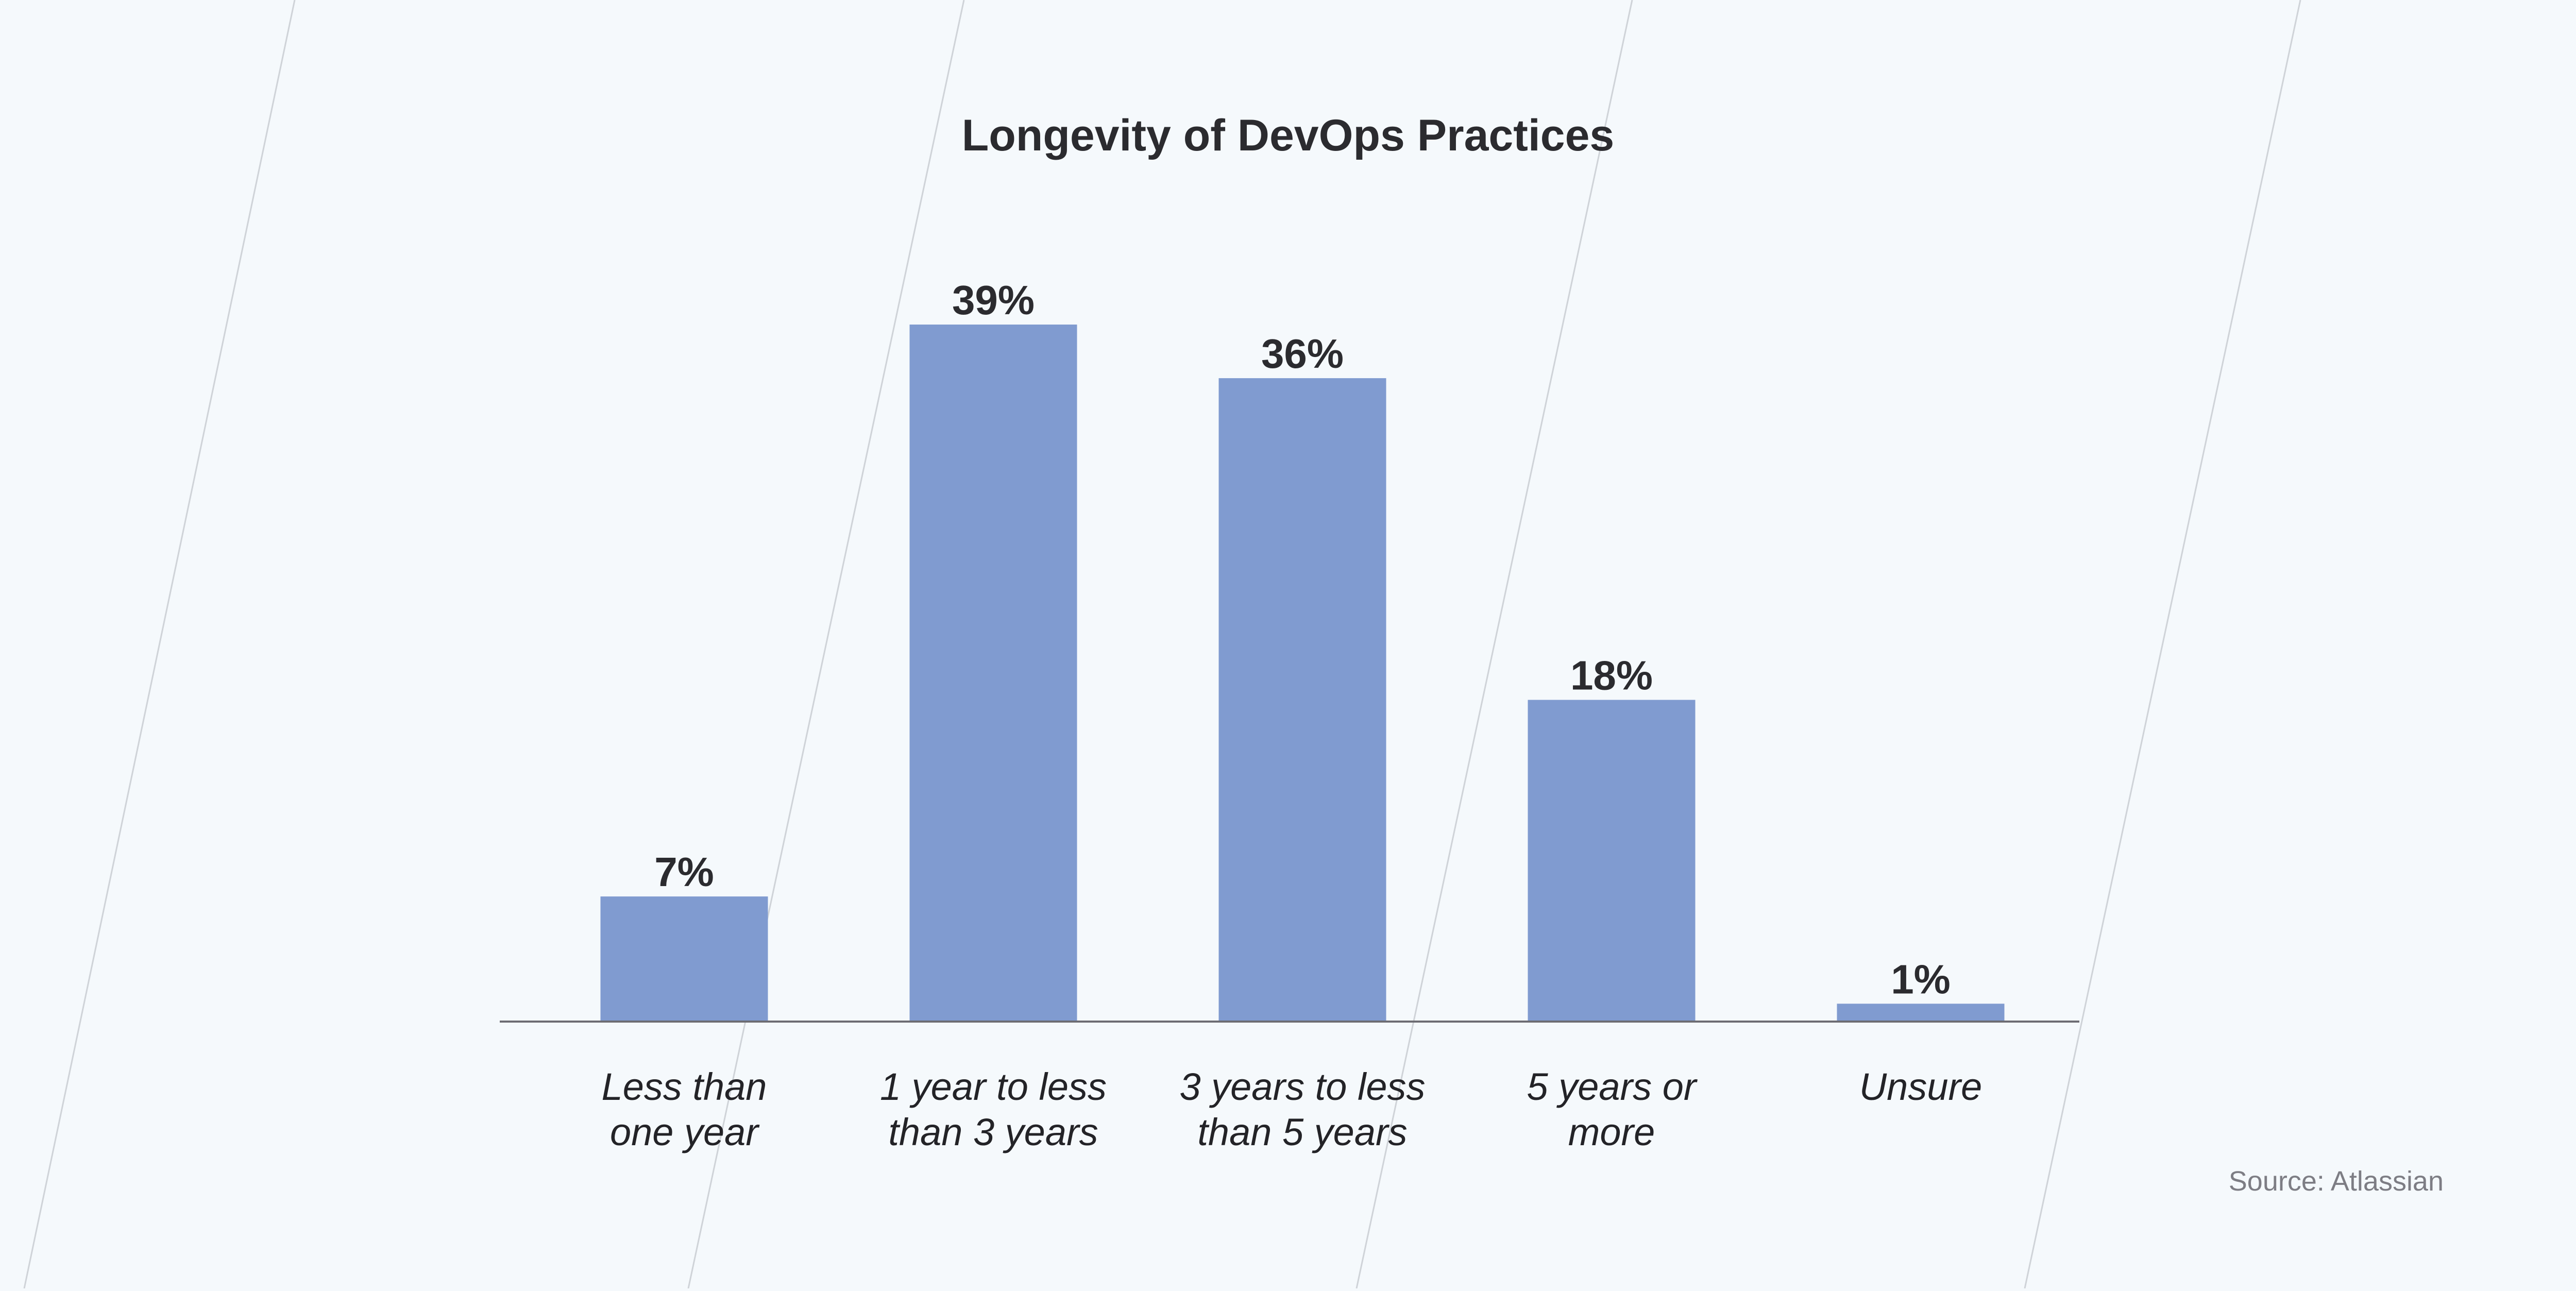 Image resolution: width=2576 pixels, height=1291 pixels. Describe the element at coordinates (1921, 979) in the screenshot. I see `value-label: 1%` at that location.